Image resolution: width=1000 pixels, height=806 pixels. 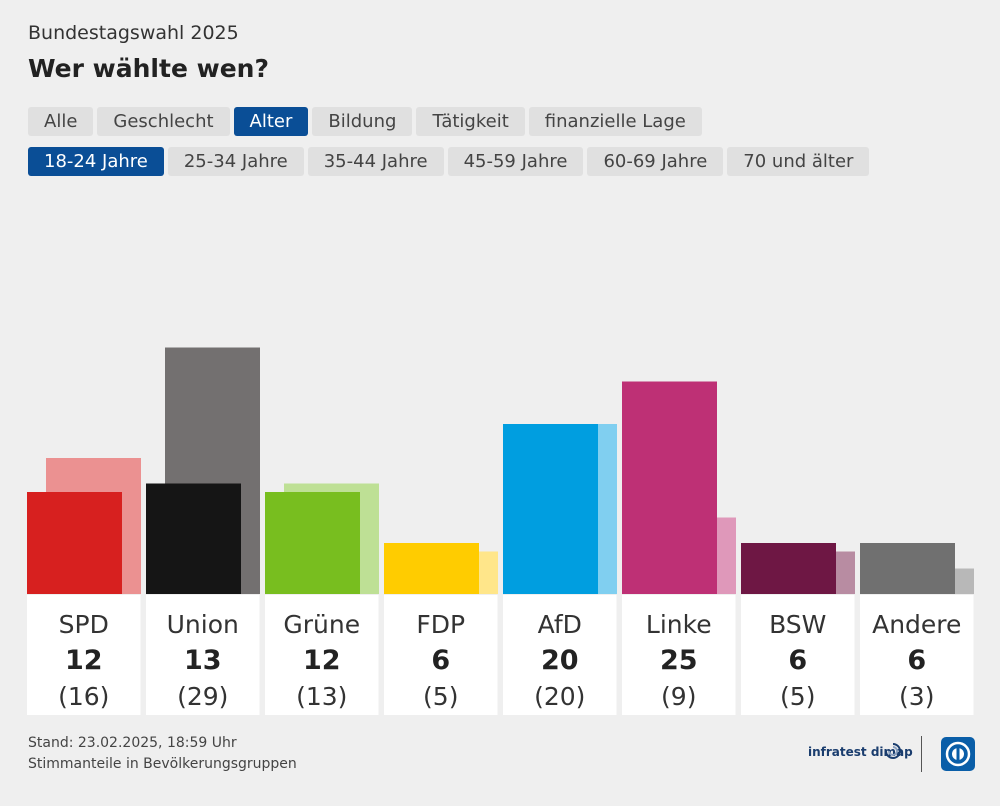 I want to click on label-box-fdp, so click(x=441, y=655).